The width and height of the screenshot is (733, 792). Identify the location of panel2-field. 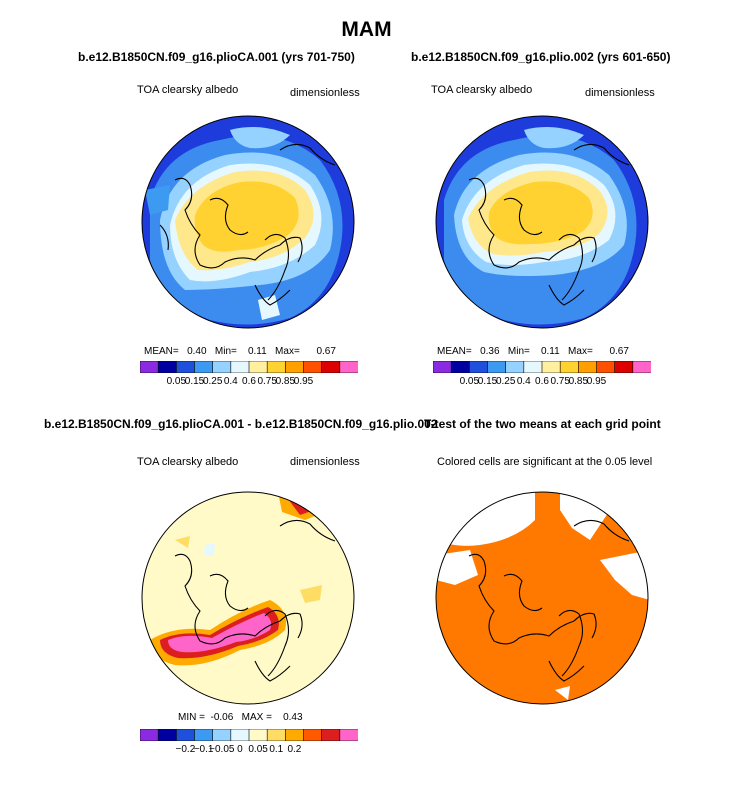
(542, 222).